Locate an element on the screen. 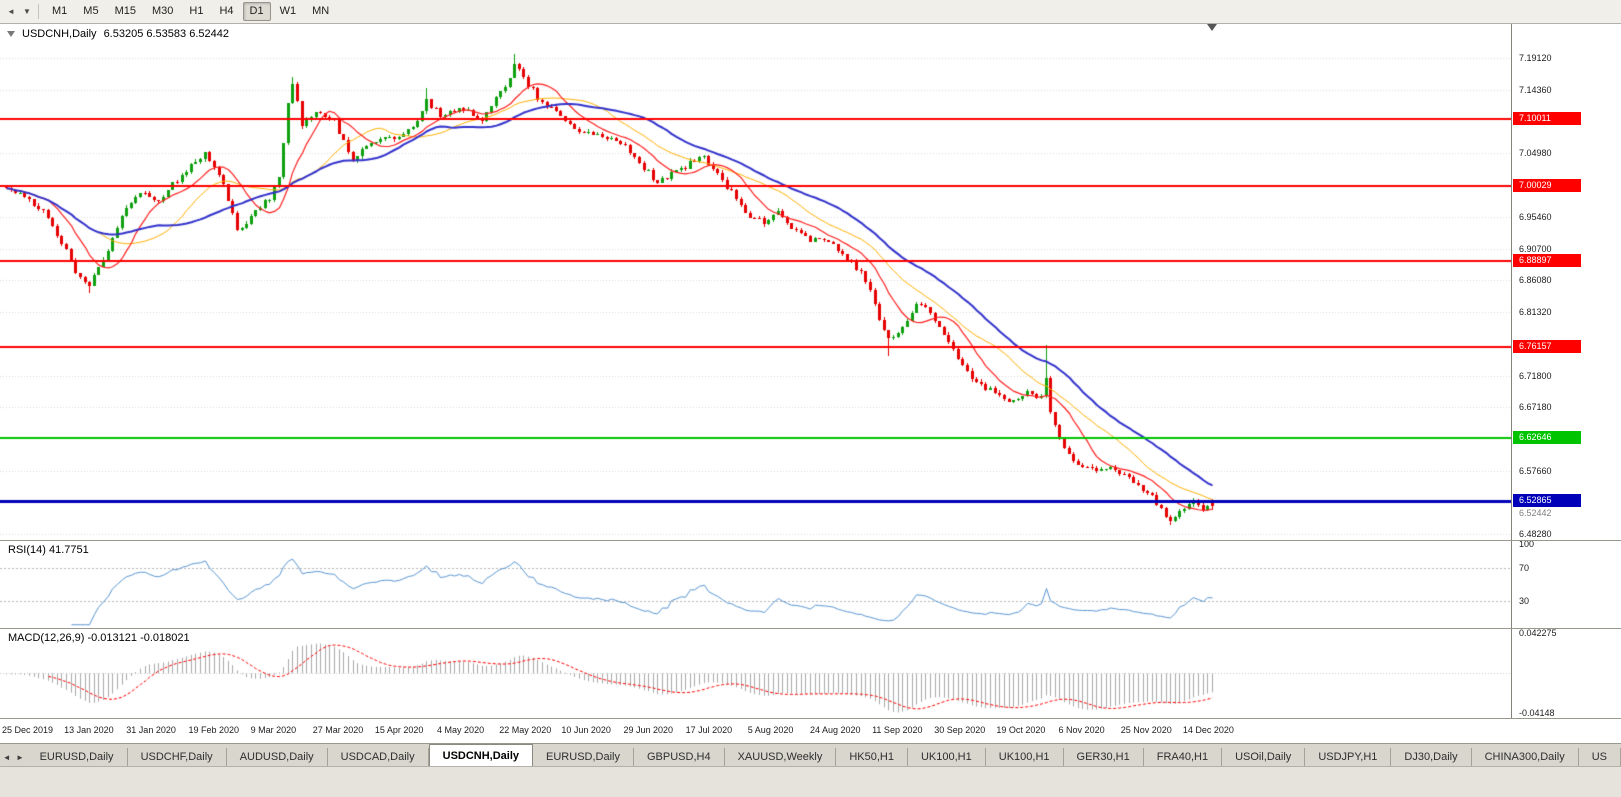 This screenshot has width=1621, height=797. date-axis-label: 15 Apr 2020 is located at coordinates (399, 730).